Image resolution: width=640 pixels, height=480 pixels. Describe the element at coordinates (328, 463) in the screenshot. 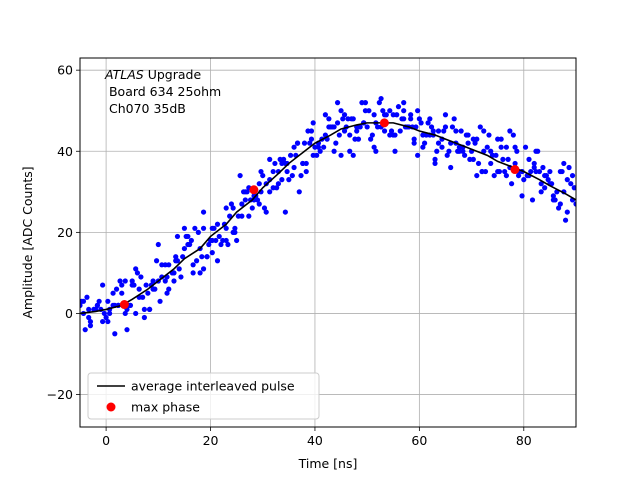

I see `x-axis-label: Time [ns]` at that location.